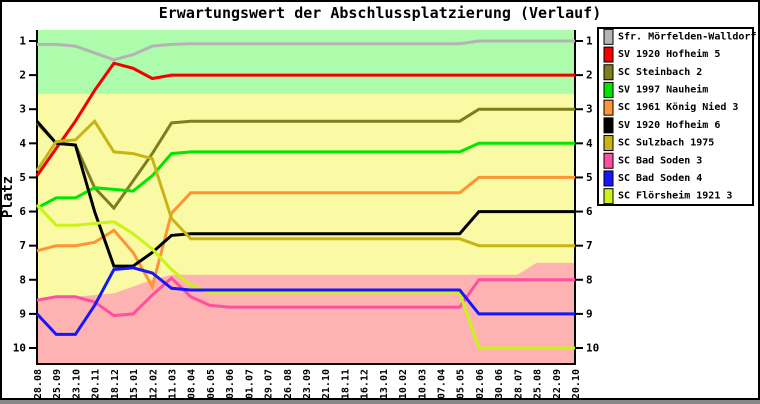 Image resolution: width=760 pixels, height=404 pixels. I want to click on legend-item-label: SV 1920 Hofheim 5, so click(669, 54).